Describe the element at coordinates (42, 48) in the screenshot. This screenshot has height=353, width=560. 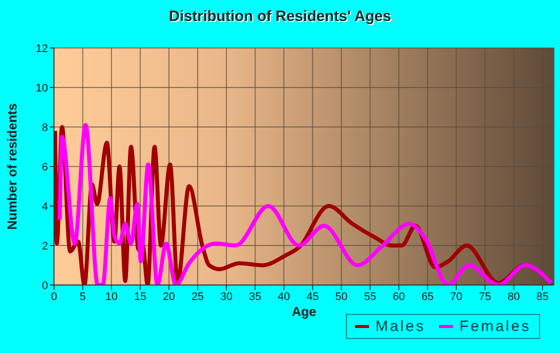
I see `y-tick-label: 12` at that location.